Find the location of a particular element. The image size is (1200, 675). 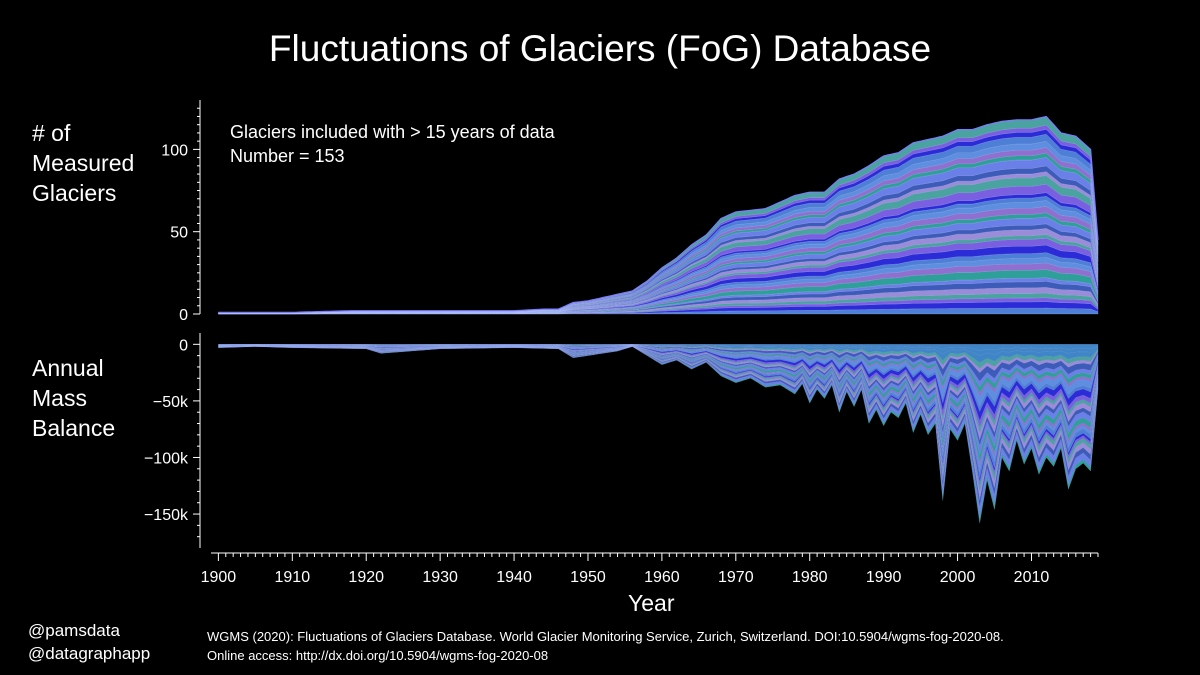

x-tick-label: 1980 is located at coordinates (810, 577).